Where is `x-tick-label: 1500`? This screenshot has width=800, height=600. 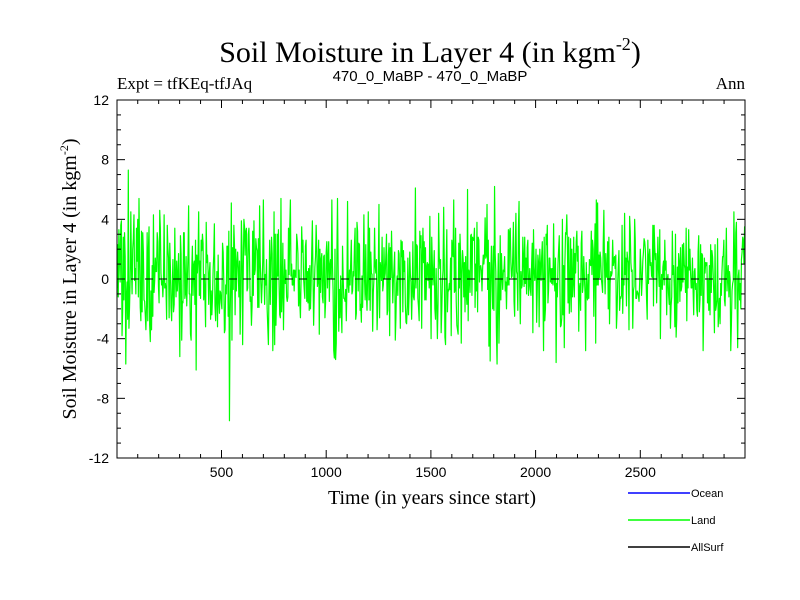 x-tick-label: 1500 is located at coordinates (430, 472).